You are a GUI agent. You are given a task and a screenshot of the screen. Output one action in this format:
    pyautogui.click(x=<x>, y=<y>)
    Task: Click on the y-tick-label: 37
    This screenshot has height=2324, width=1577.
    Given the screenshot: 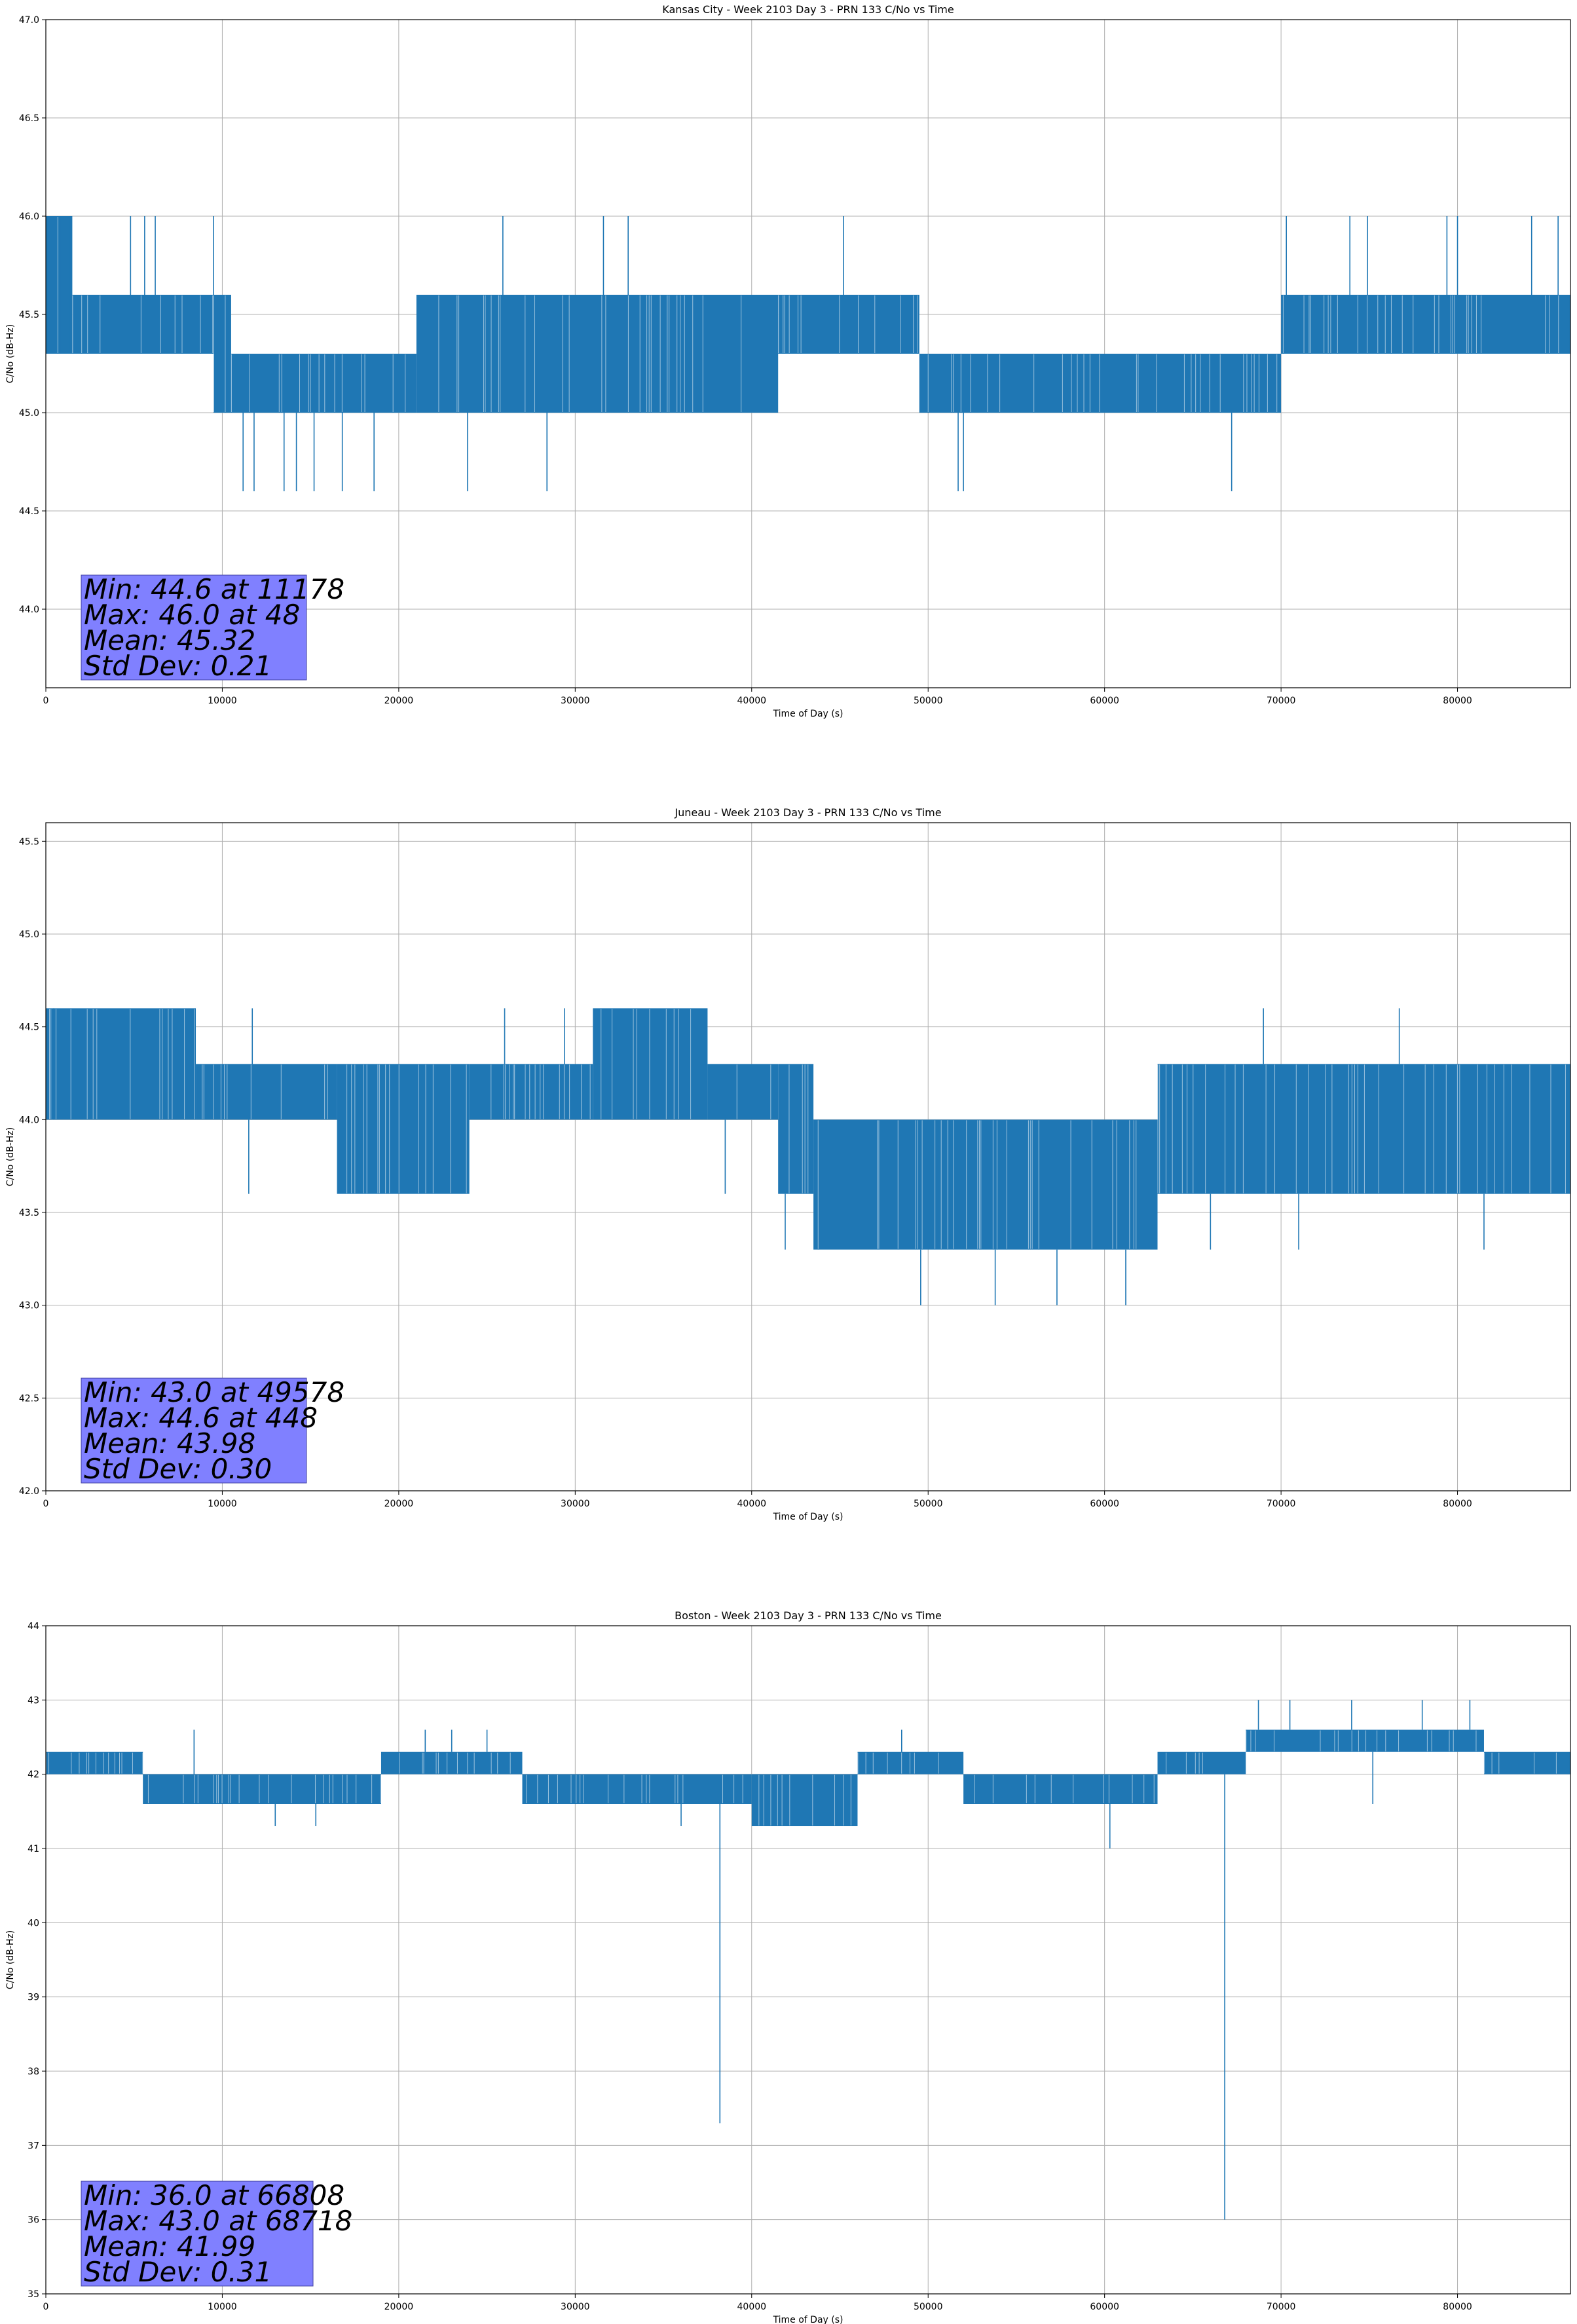 What is the action you would take?
    pyautogui.click(x=33, y=2146)
    